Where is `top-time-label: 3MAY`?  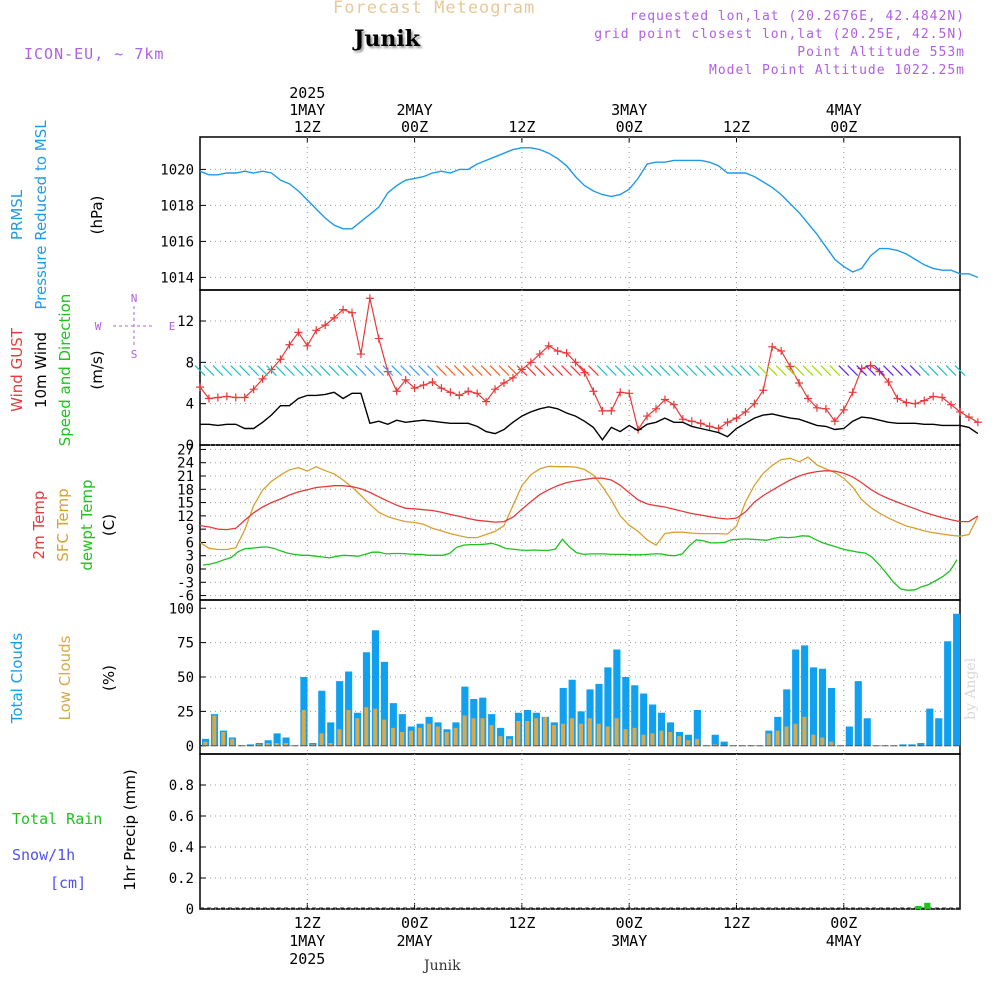 top-time-label: 3MAY is located at coordinates (629, 110).